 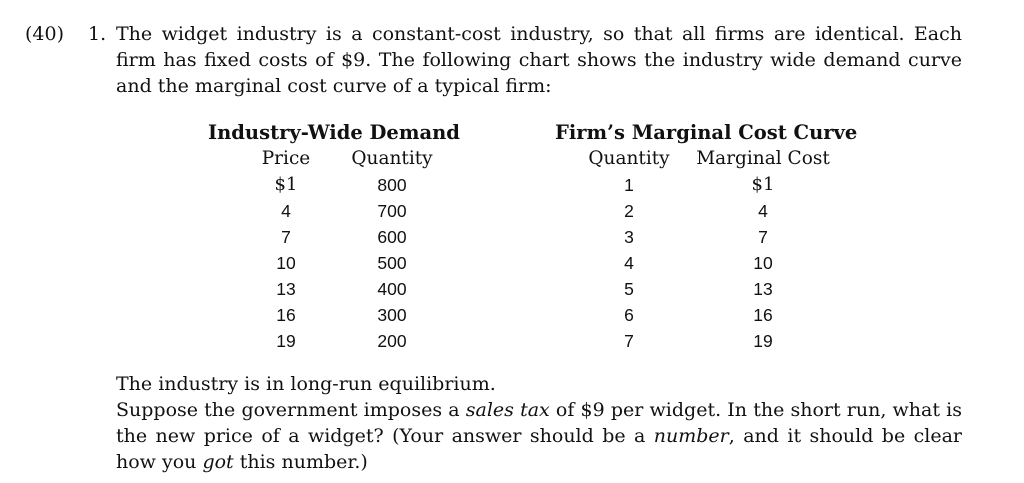 What do you see at coordinates (629, 237) in the screenshot?
I see `mc-quantity-cell: 3` at bounding box center [629, 237].